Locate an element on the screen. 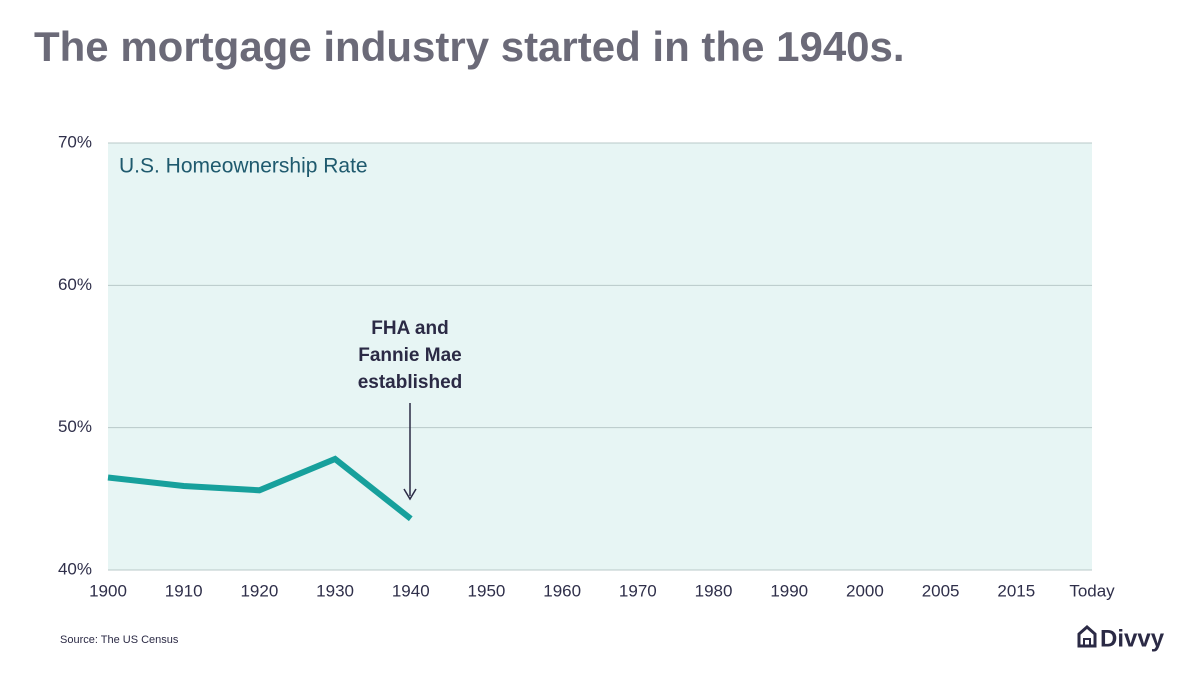 The image size is (1200, 676). line-series is located at coordinates (260, 488).